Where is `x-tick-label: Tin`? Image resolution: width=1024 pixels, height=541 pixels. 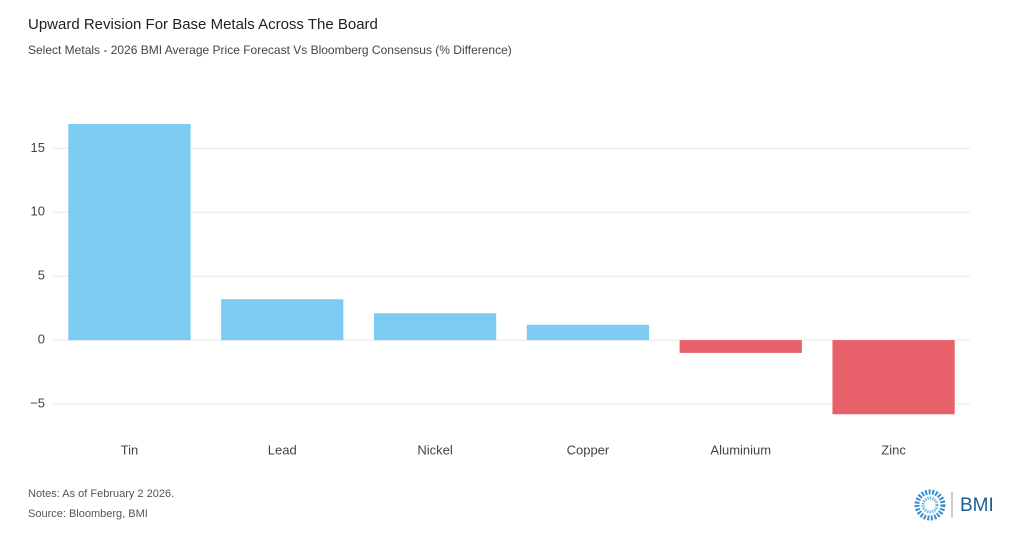
x-tick-label: Tin is located at coordinates (130, 449).